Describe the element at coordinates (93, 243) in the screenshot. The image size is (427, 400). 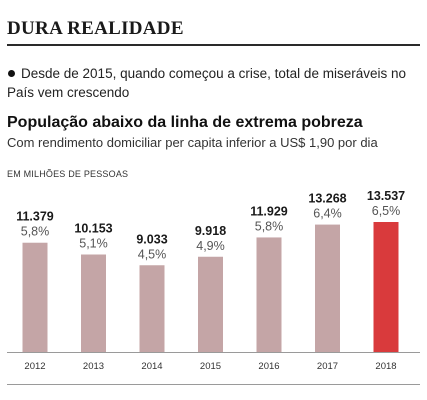
I see `percent-label-2013: 5,1%` at that location.